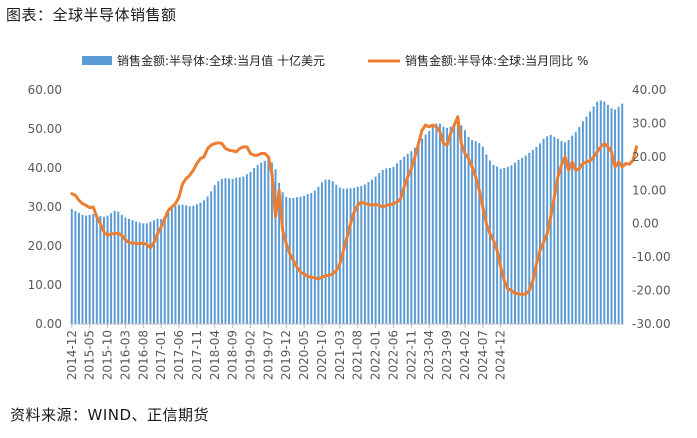 This screenshot has width=697, height=438. What do you see at coordinates (429, 355) in the screenshot?
I see `x-tick-label-20: 2023-04` at bounding box center [429, 355].